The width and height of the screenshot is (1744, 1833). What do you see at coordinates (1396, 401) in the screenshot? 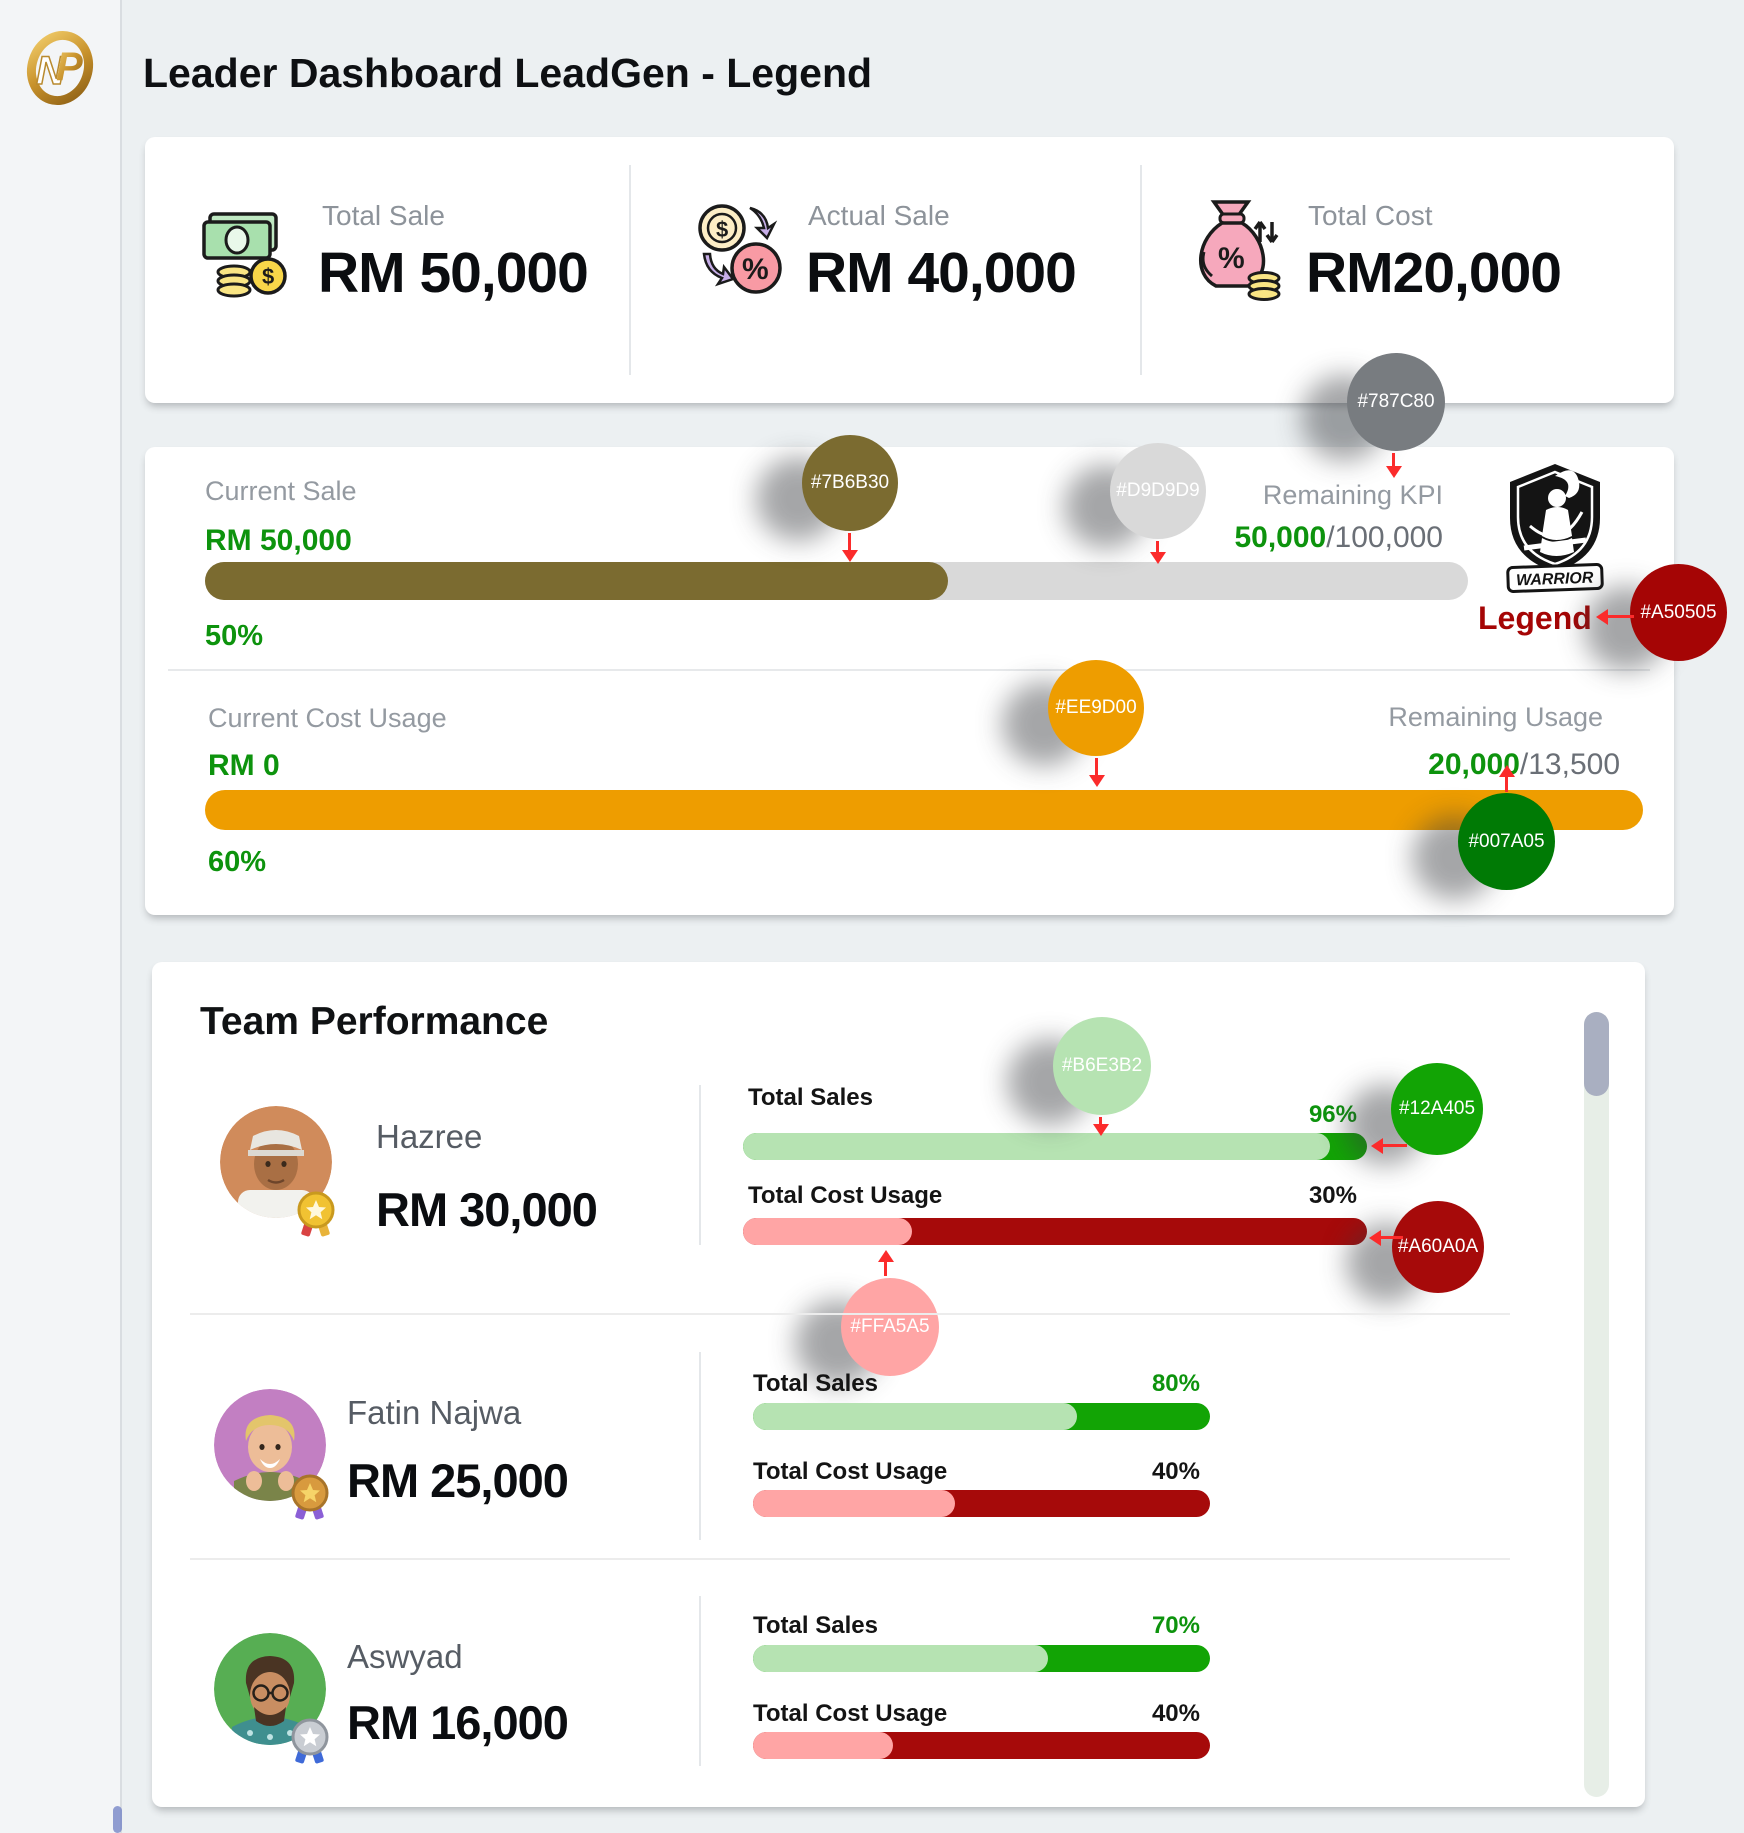
I see `bubble-hex: #787C80` at bounding box center [1396, 401].